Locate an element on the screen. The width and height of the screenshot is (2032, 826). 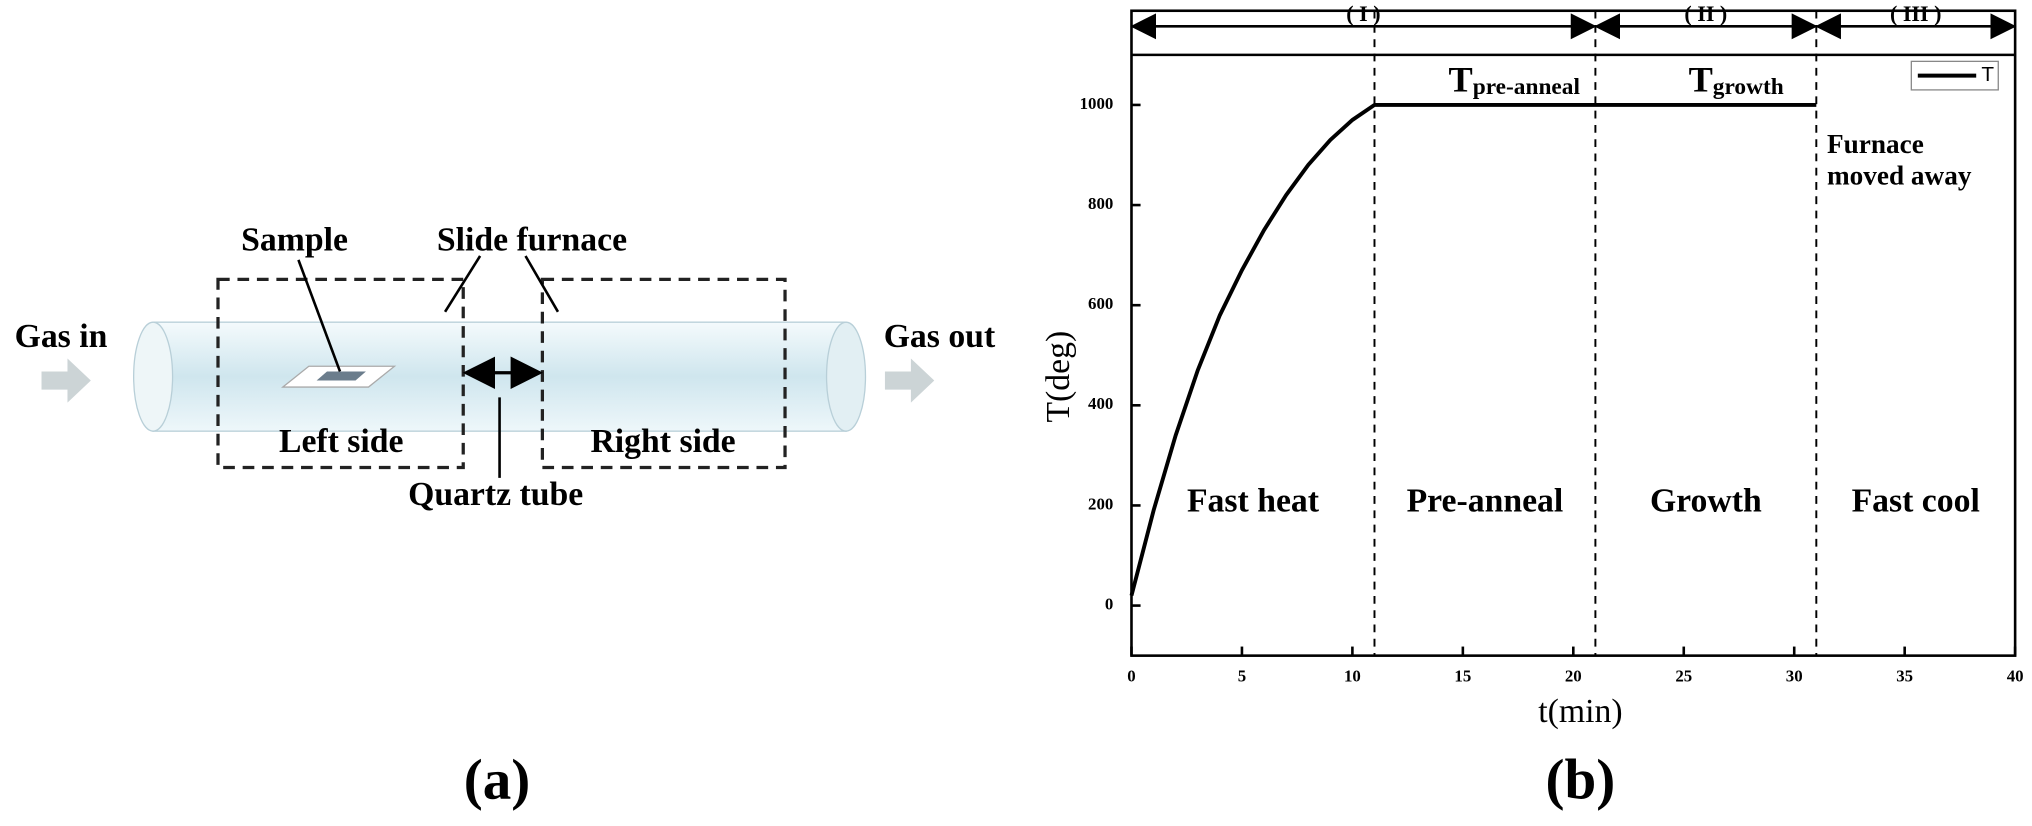
x-tick-label: 40 is located at coordinates (2015, 676).